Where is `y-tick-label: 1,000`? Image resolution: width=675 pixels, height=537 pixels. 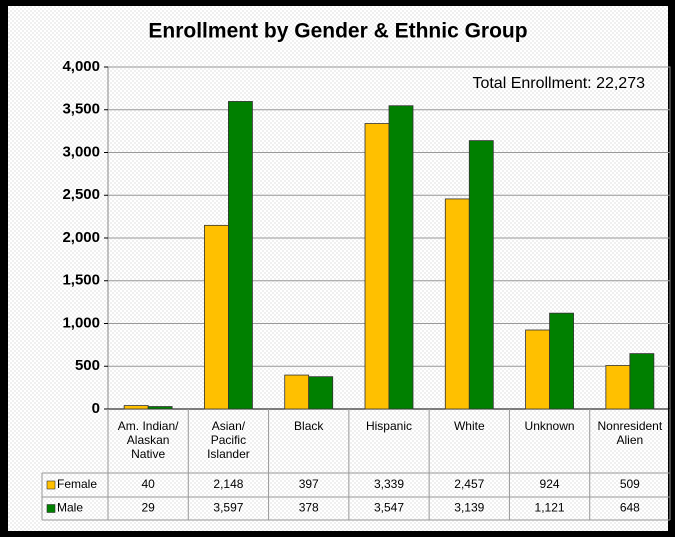 y-tick-label: 1,000 is located at coordinates (81, 322).